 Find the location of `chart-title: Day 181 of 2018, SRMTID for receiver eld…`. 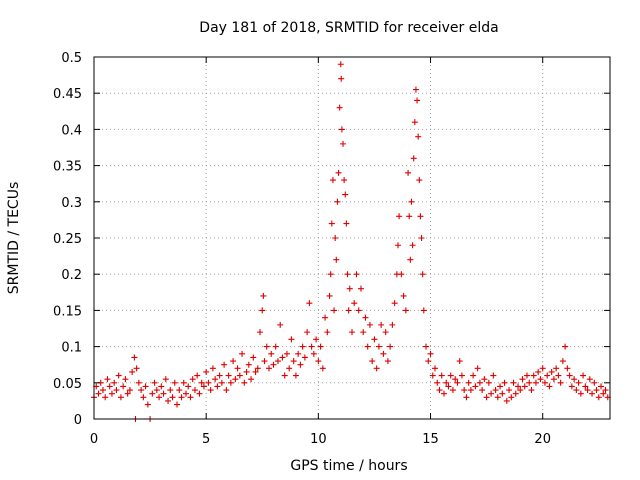

chart-title: Day 181 of 2018, SRMTID for receiver eld… is located at coordinates (348, 28).